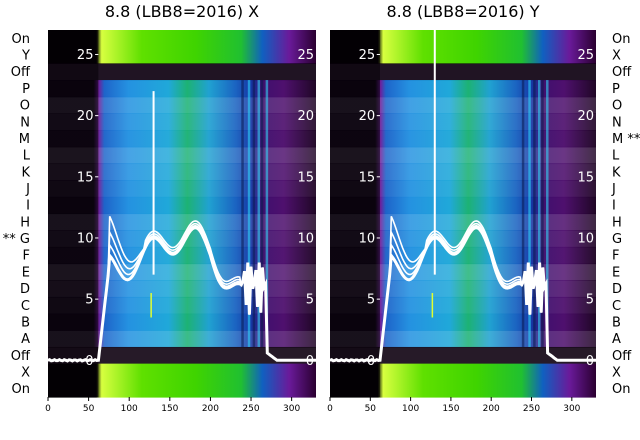 This screenshot has width=640, height=440. I want to click on heat-shadow, so click(355, 213).